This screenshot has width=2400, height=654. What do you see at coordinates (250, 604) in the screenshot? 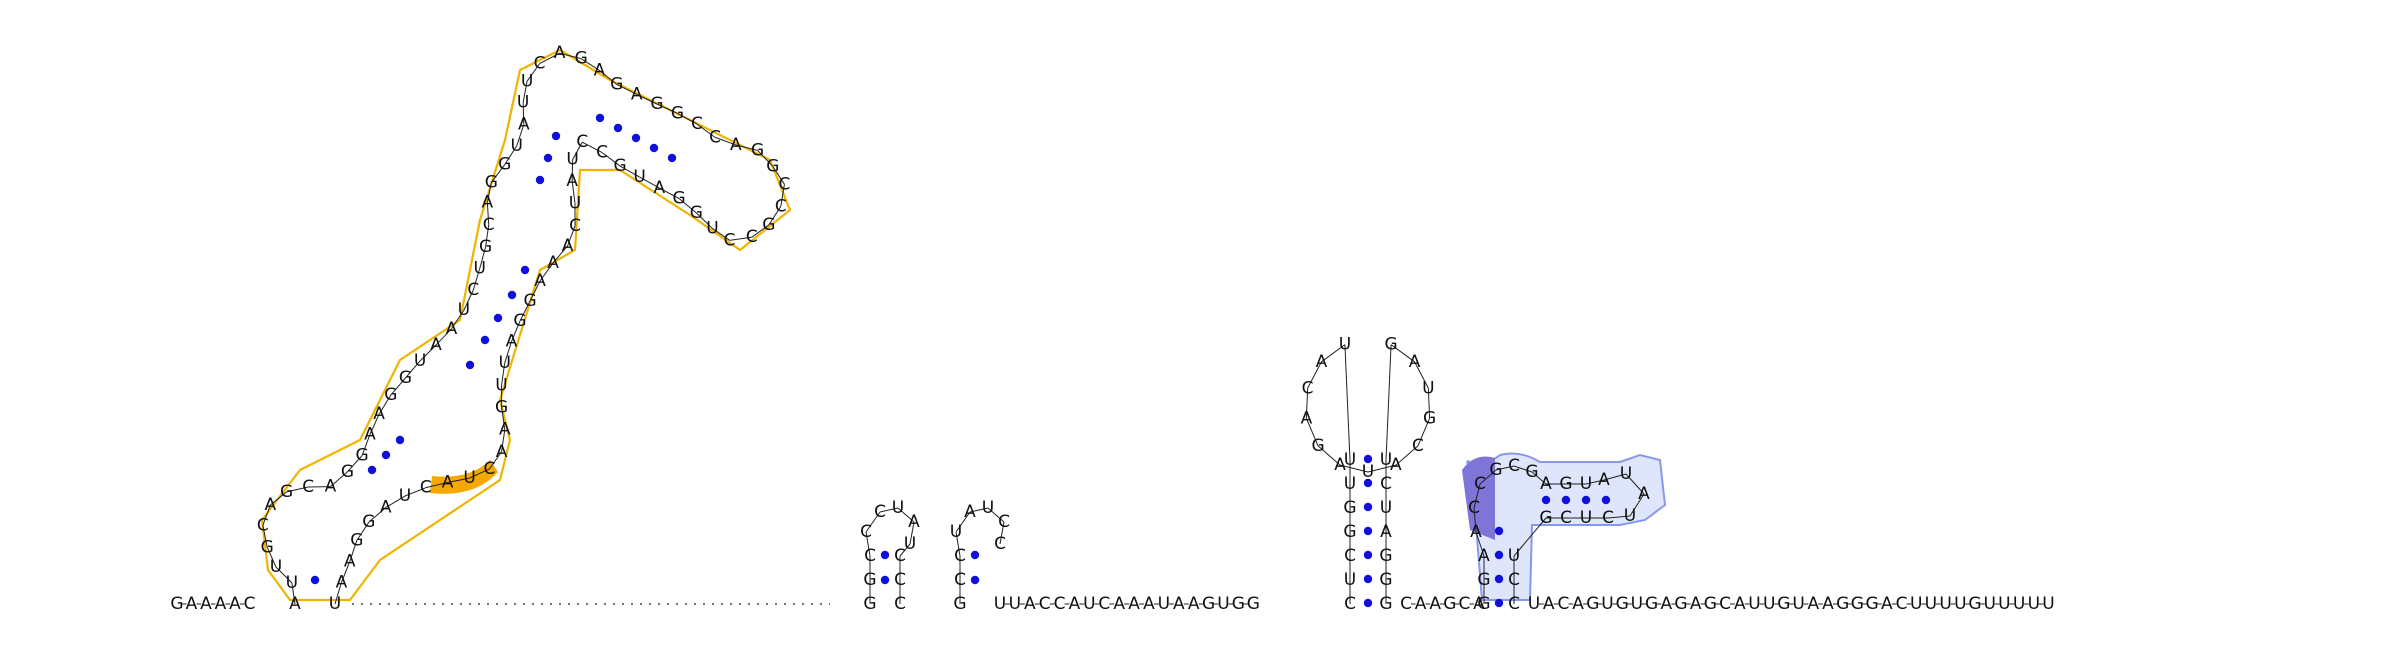
I see `strand-nucleotide: C` at bounding box center [250, 604].